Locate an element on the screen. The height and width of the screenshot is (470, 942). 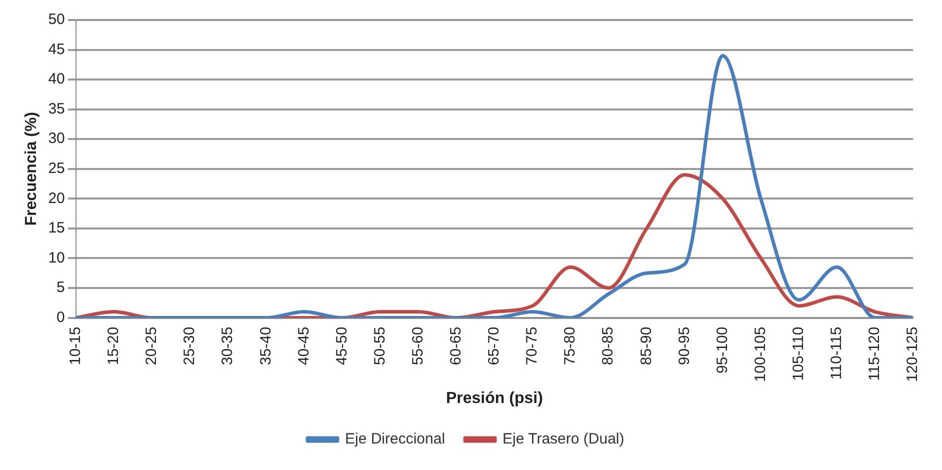
y-tick-label: 30 is located at coordinates (56, 139).